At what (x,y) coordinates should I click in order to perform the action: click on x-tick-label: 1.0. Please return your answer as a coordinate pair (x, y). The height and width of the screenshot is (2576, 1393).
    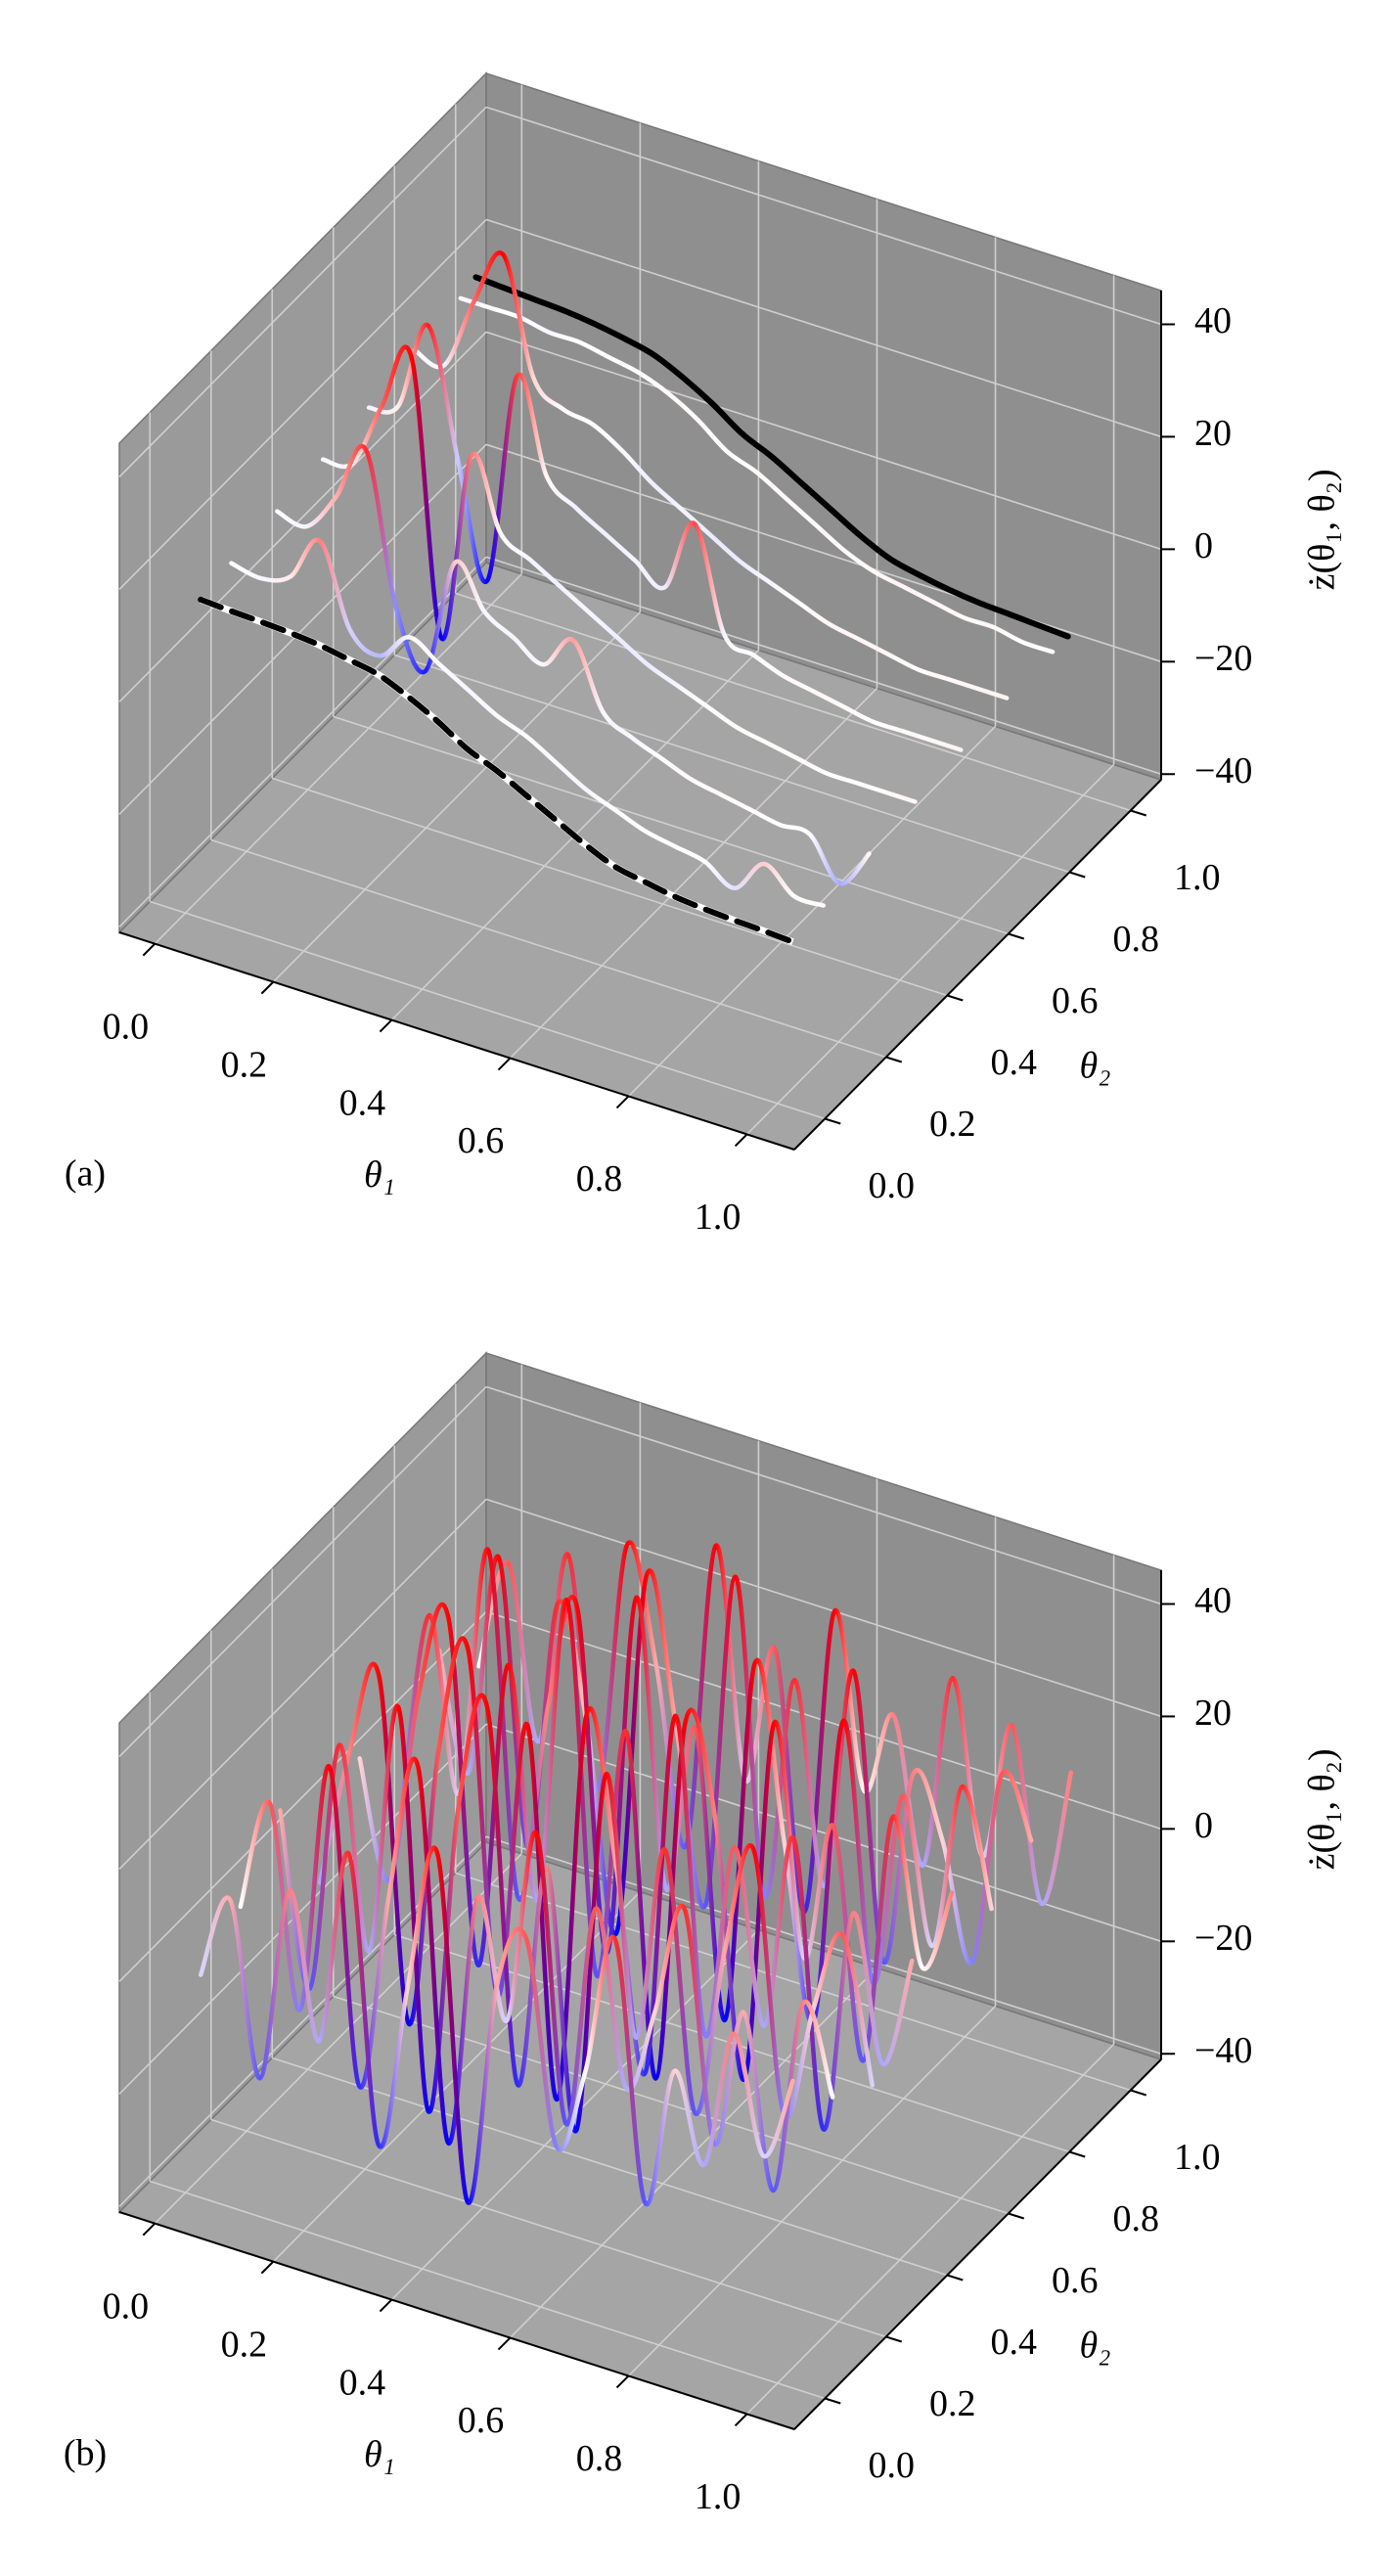
    Looking at the image, I should click on (718, 1217).